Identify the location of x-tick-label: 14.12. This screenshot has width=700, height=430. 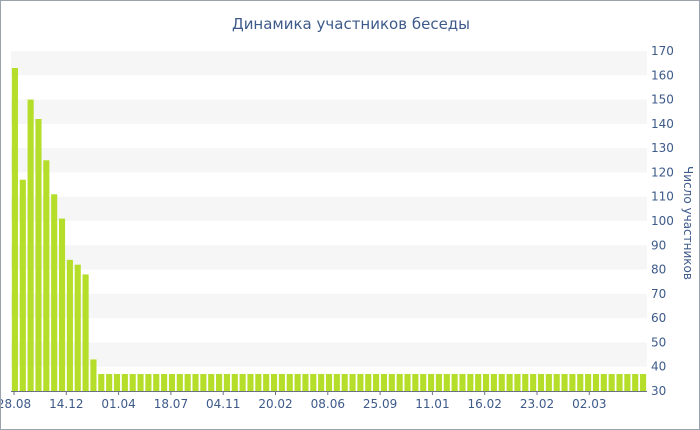
(66, 404).